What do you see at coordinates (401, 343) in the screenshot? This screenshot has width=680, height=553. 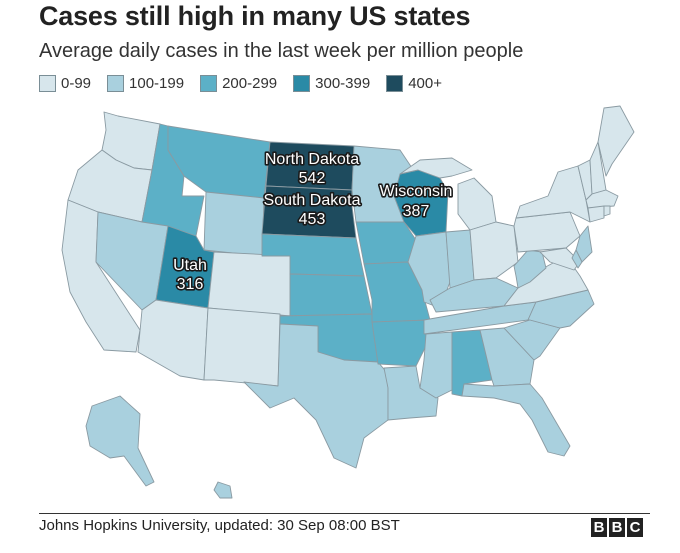 I see `state-arkansas` at bounding box center [401, 343].